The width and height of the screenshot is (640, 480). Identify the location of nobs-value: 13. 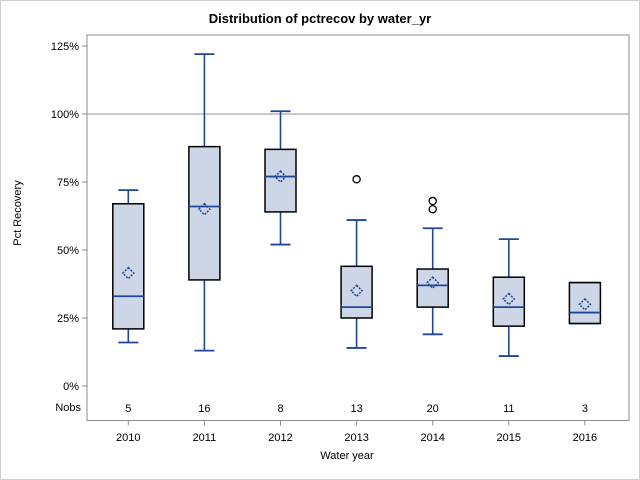
(356, 409).